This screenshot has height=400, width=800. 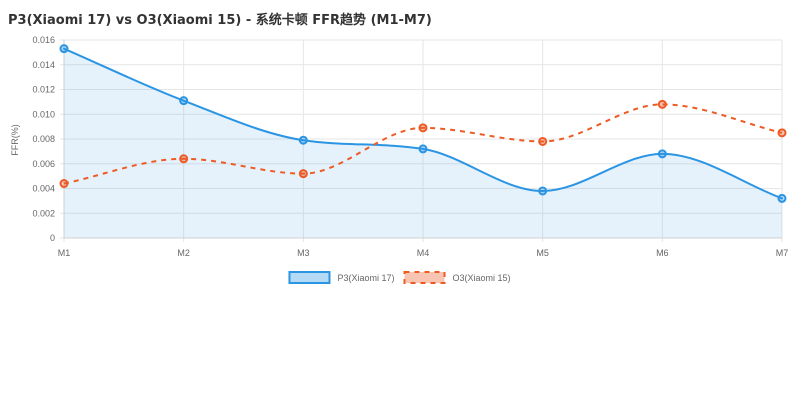 I want to click on y-tick-label: 0, so click(x=52, y=238).